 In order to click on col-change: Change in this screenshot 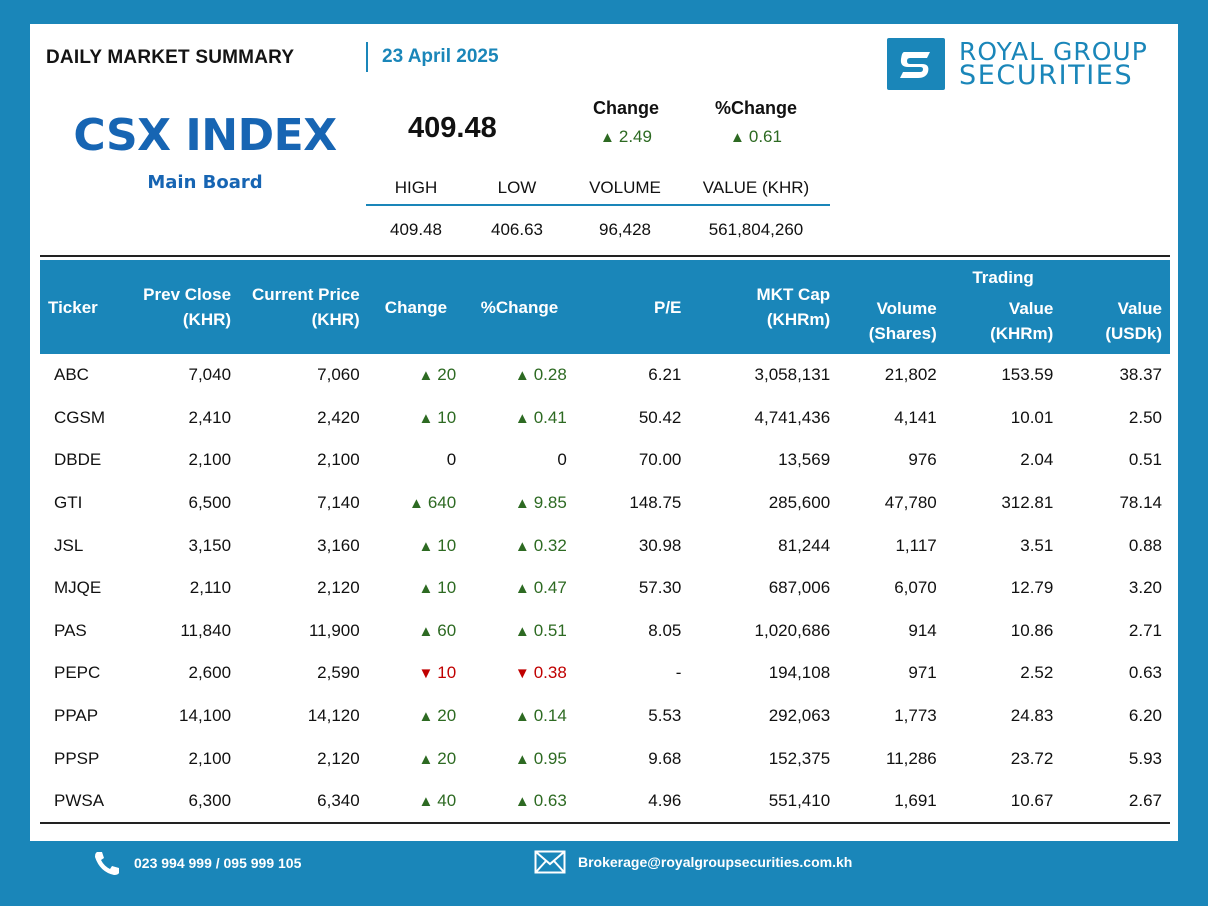, I will do `click(416, 307)`.